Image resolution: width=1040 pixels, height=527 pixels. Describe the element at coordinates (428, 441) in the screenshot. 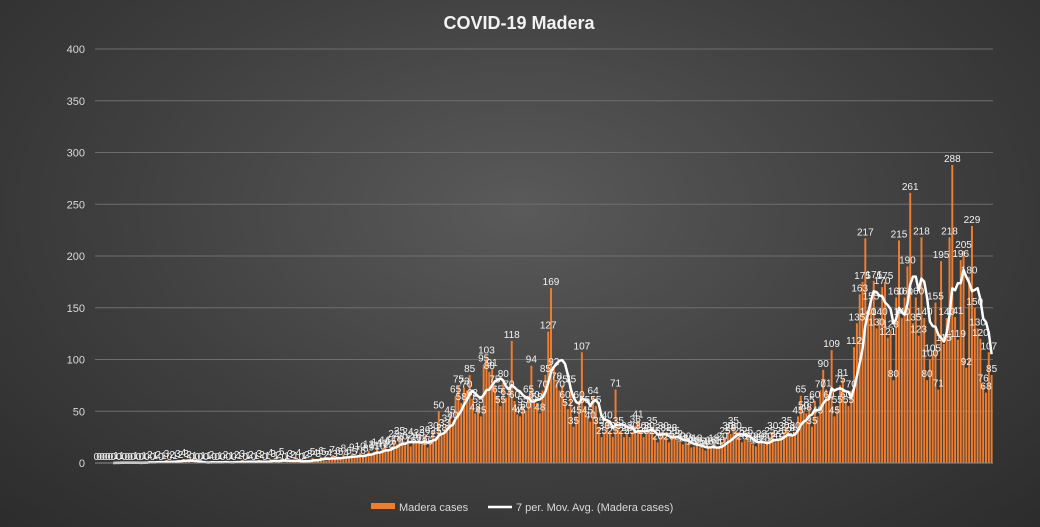

I see `data-label: 15` at that location.